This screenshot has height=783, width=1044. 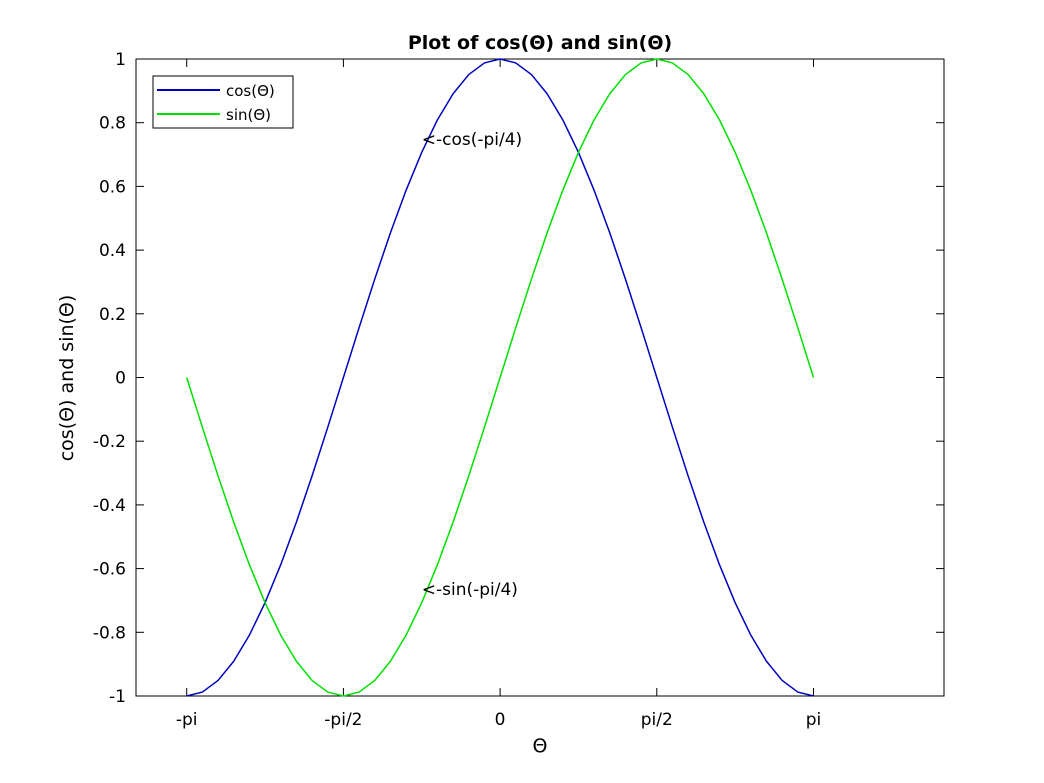 What do you see at coordinates (117, 697) in the screenshot?
I see `y-tick-label: -1` at bounding box center [117, 697].